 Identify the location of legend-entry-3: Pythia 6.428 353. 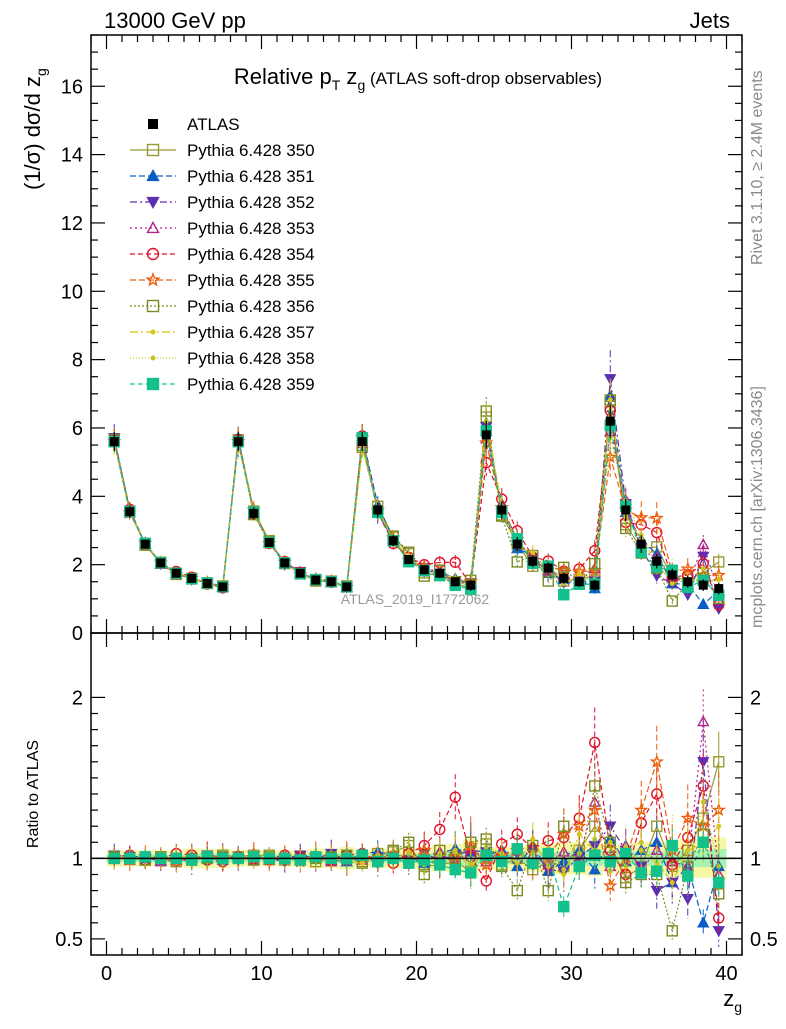
(222, 228).